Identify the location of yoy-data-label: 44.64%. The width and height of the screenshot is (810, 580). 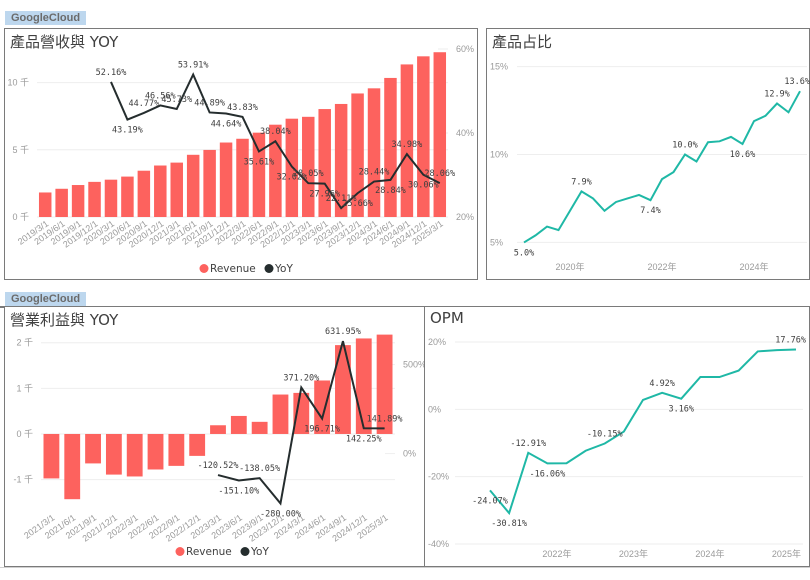
(226, 125).